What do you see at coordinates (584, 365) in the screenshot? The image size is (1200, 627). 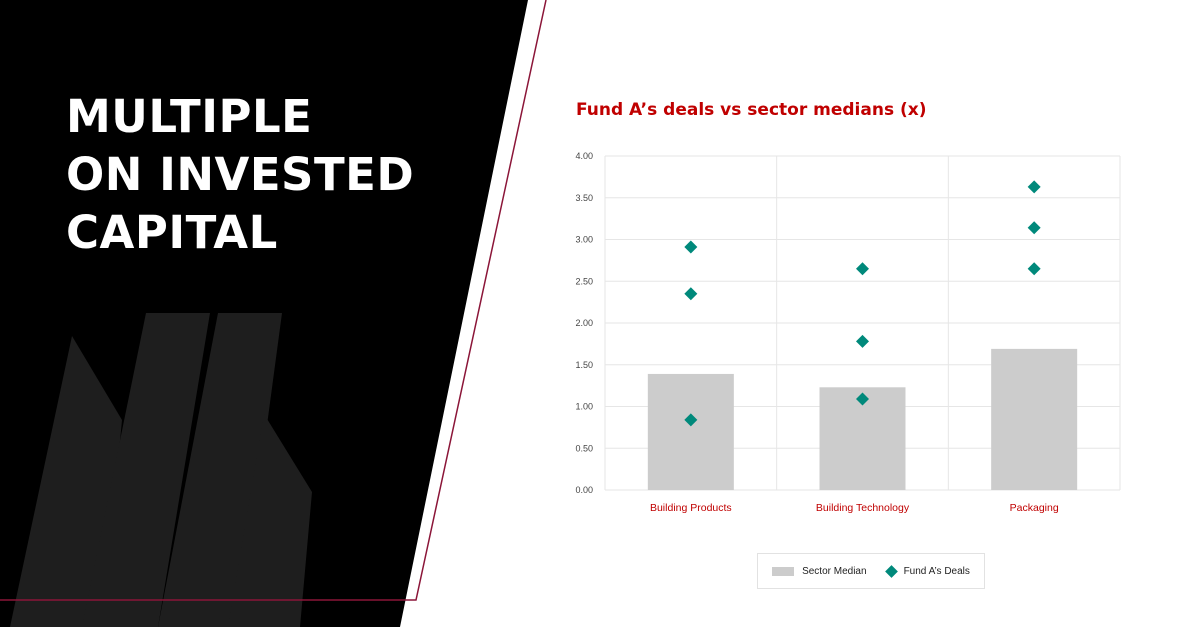 I see `y-tick-label: 1.50` at bounding box center [584, 365].